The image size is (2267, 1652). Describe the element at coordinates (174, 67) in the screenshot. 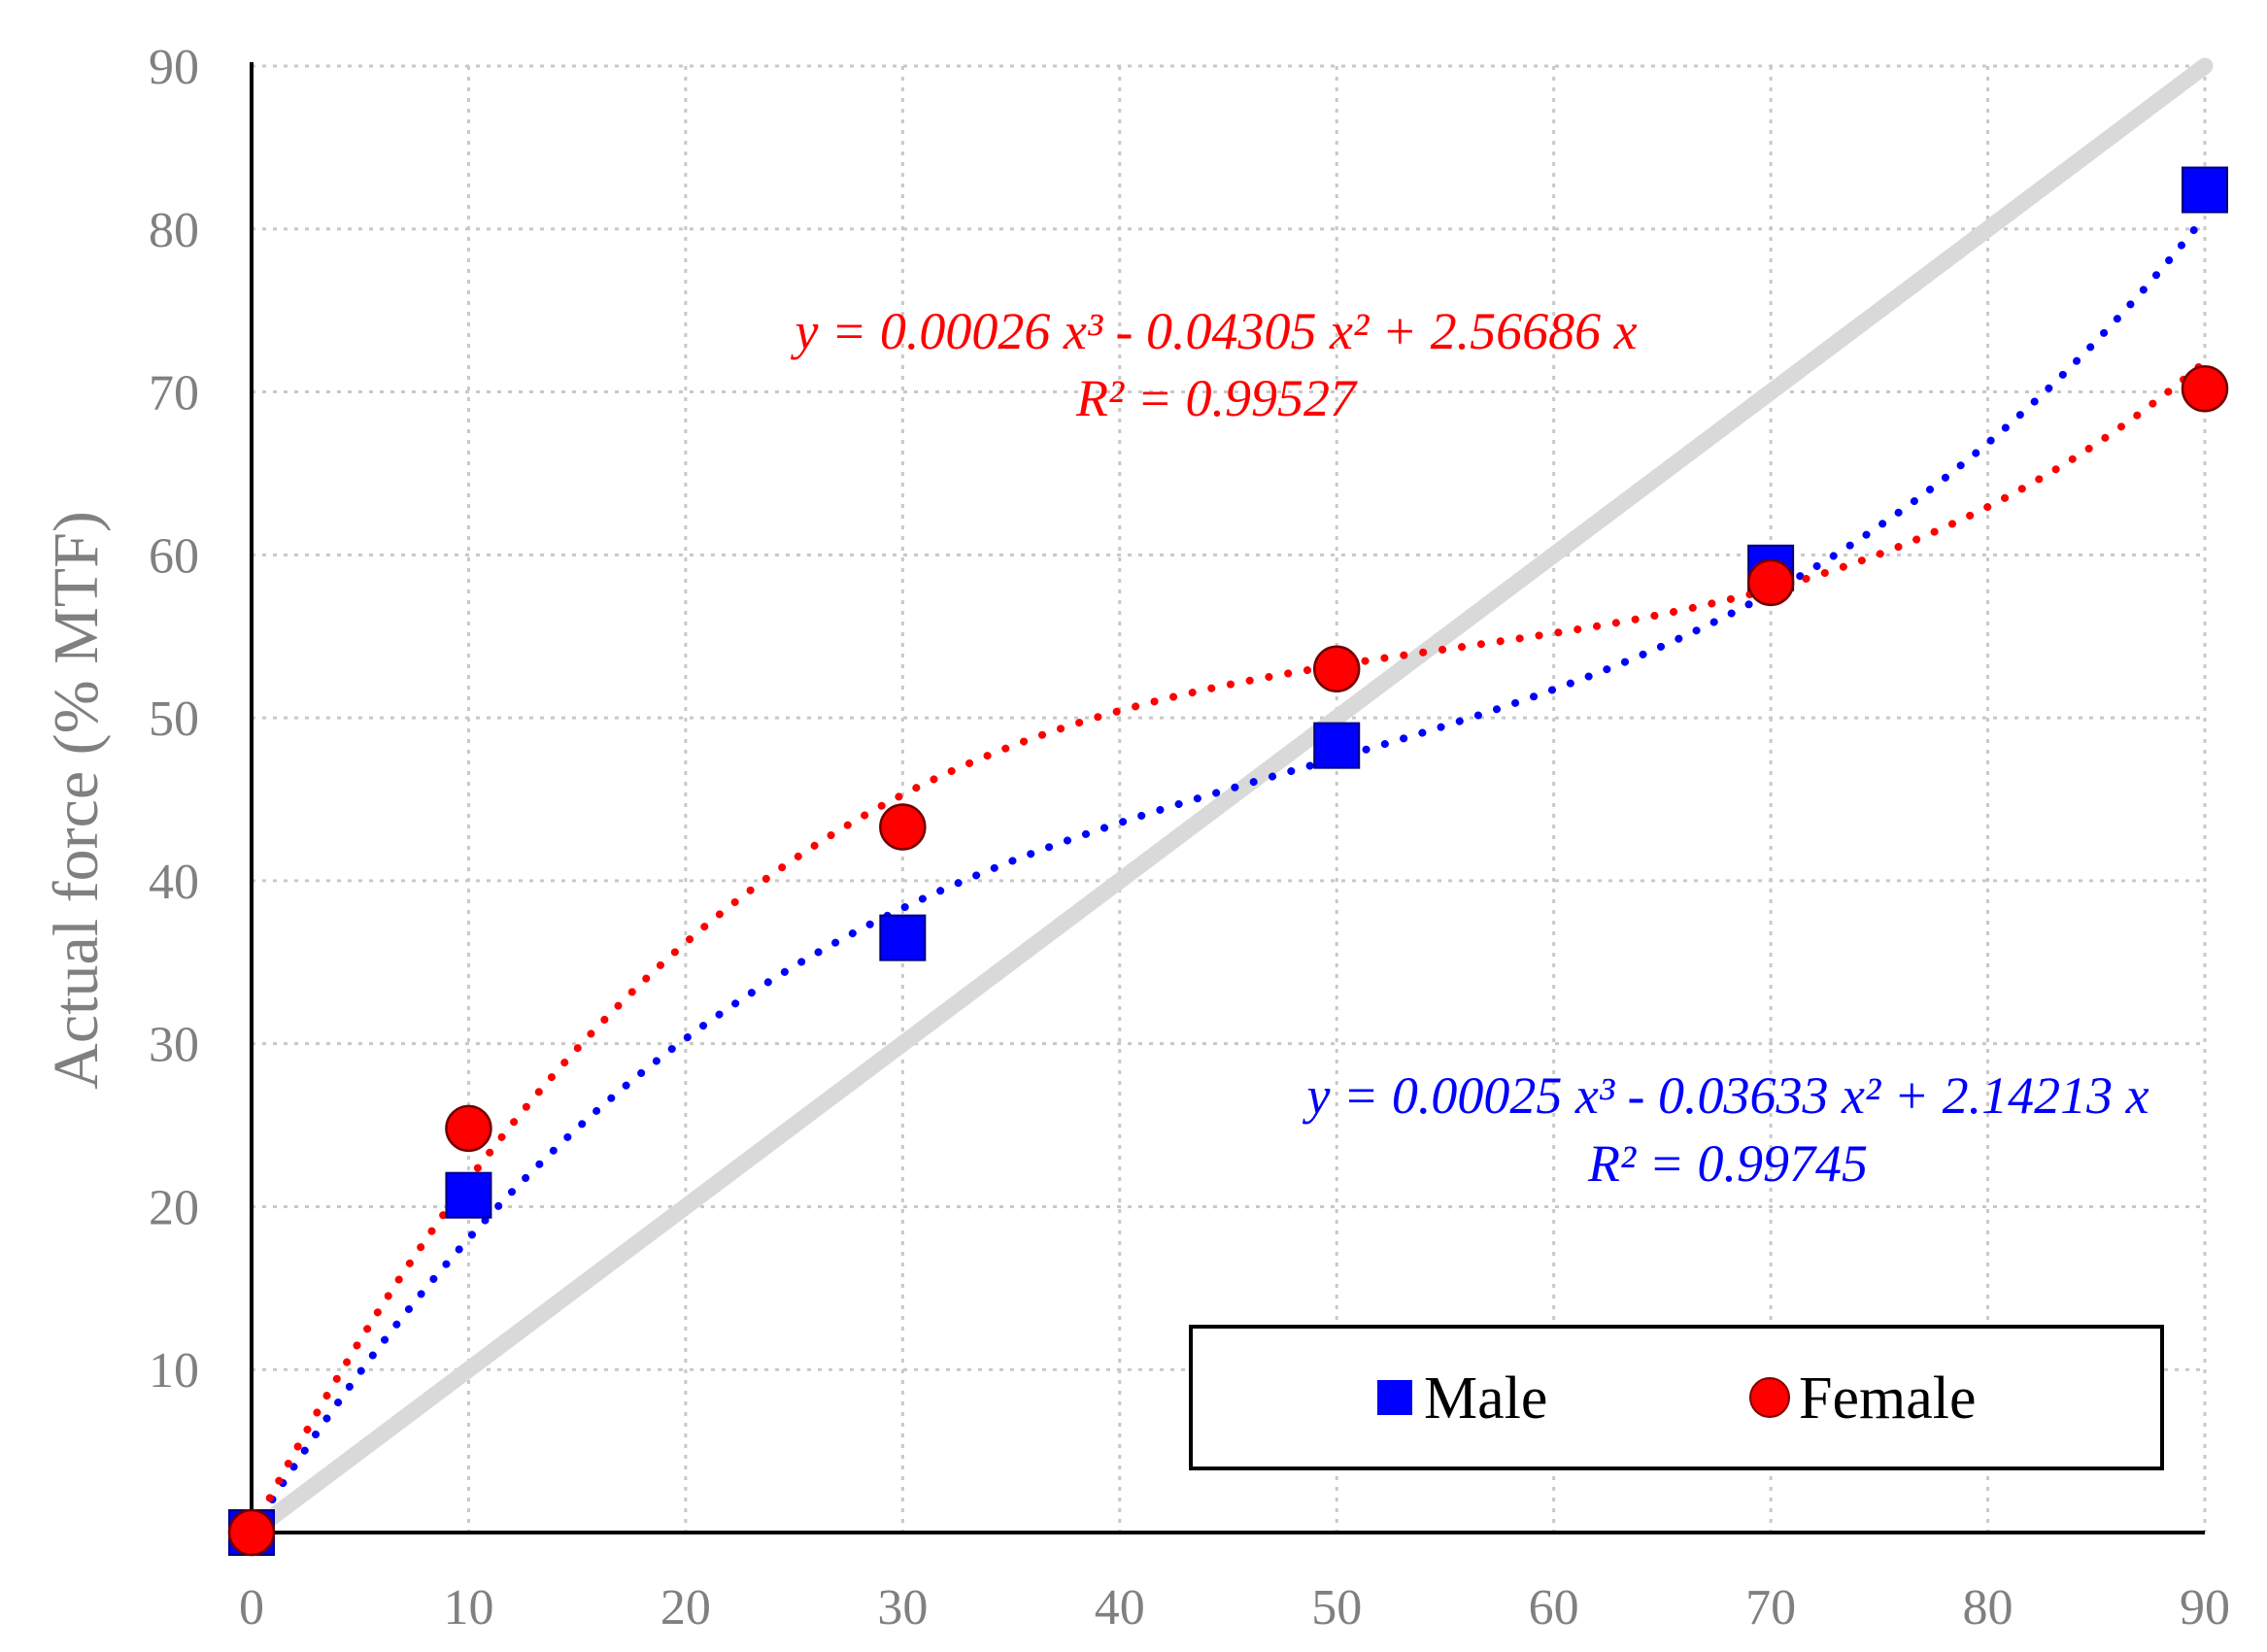

I see `y-tick-label-90: 90` at that location.